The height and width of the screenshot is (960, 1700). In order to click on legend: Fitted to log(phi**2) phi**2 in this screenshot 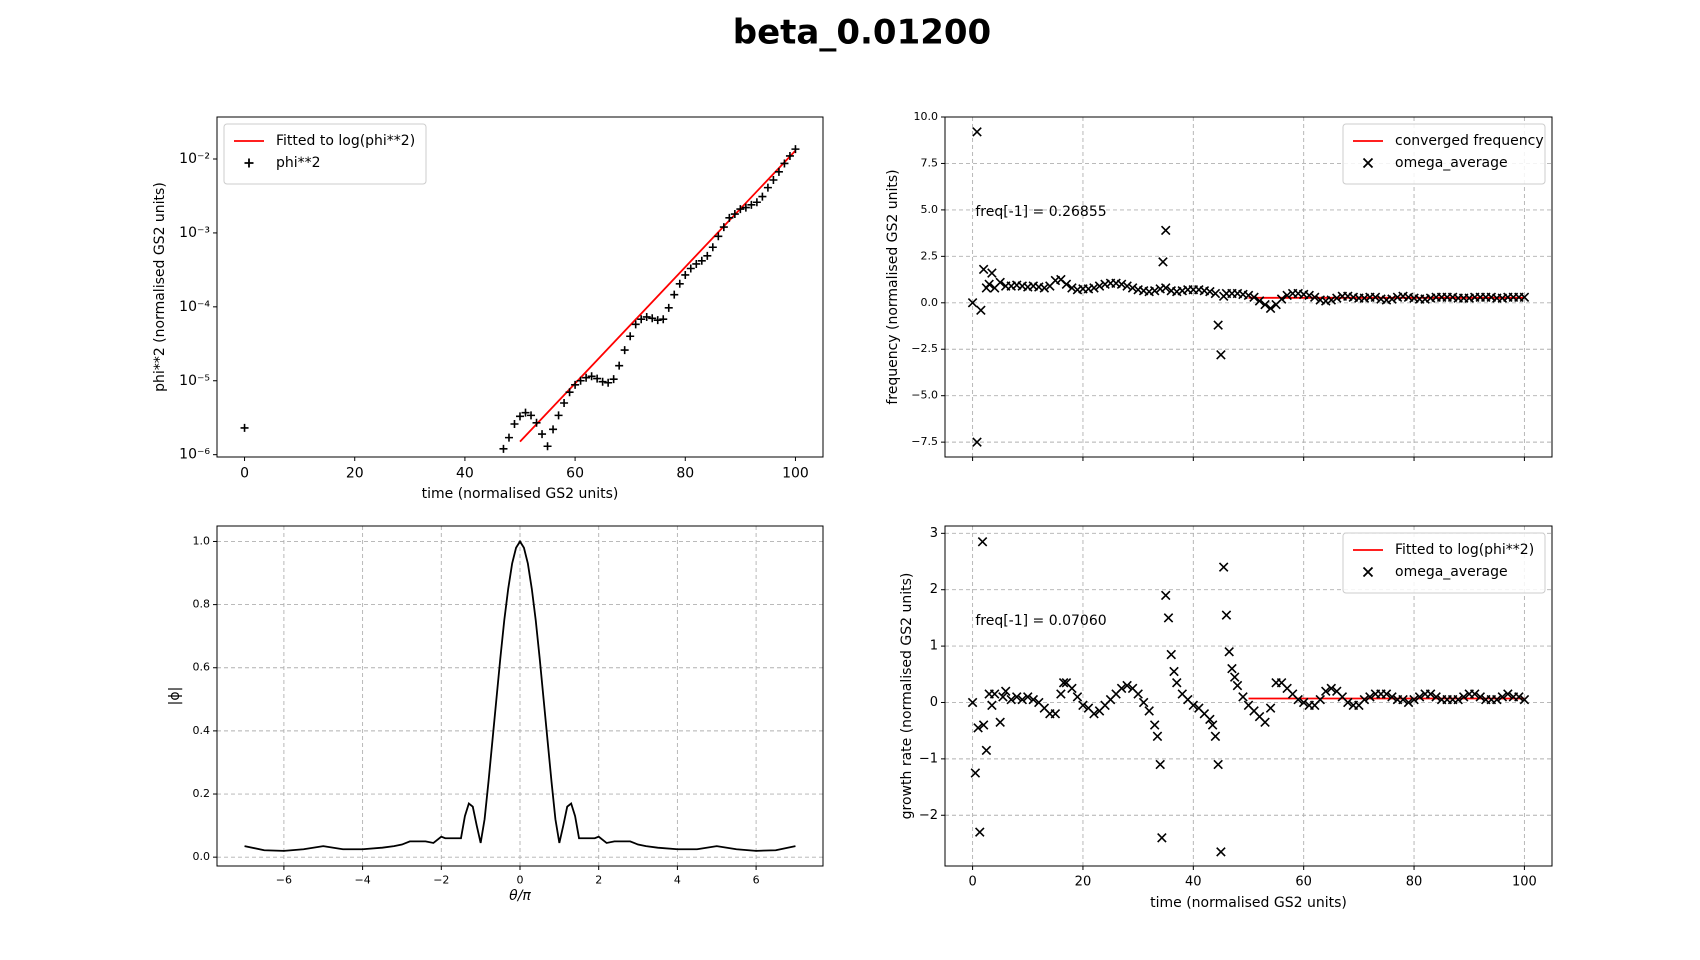, I will do `click(325, 154)`.